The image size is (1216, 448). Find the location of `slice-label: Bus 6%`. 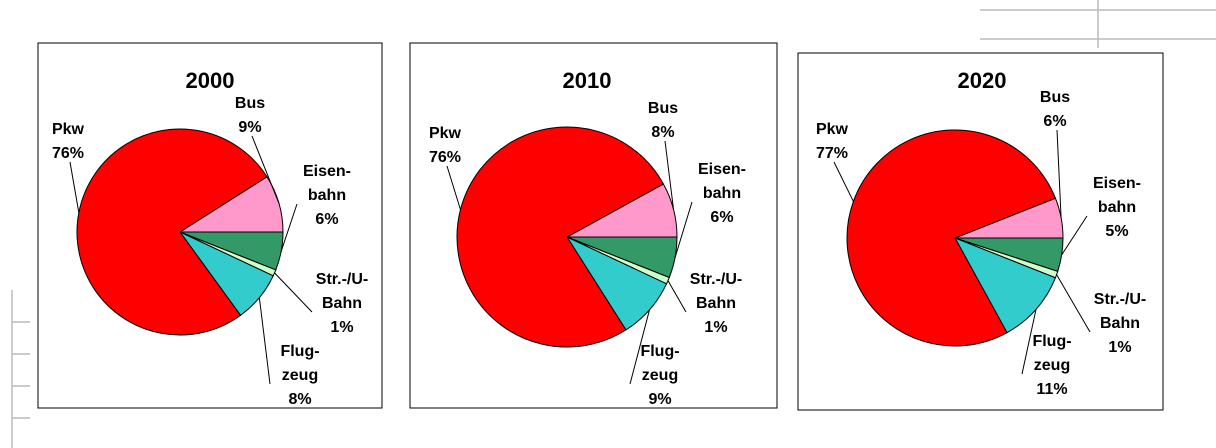

slice-label: Bus 6% is located at coordinates (1055, 110).